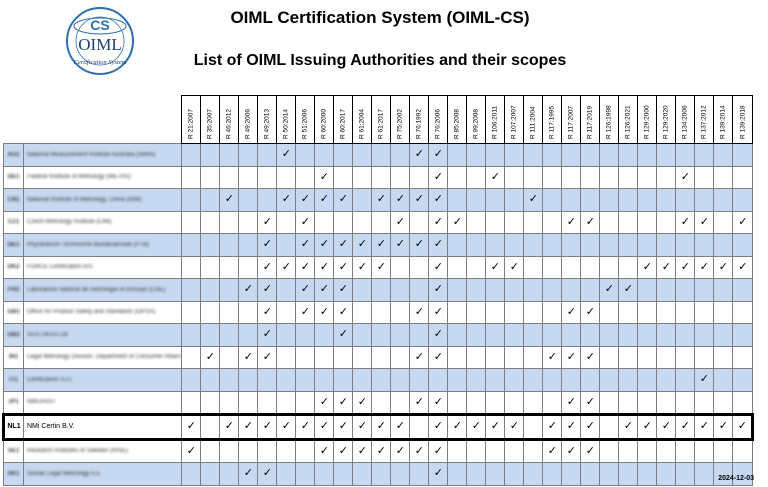  I want to click on authority-name-text: FORCE Certification A/S, so click(60, 267).